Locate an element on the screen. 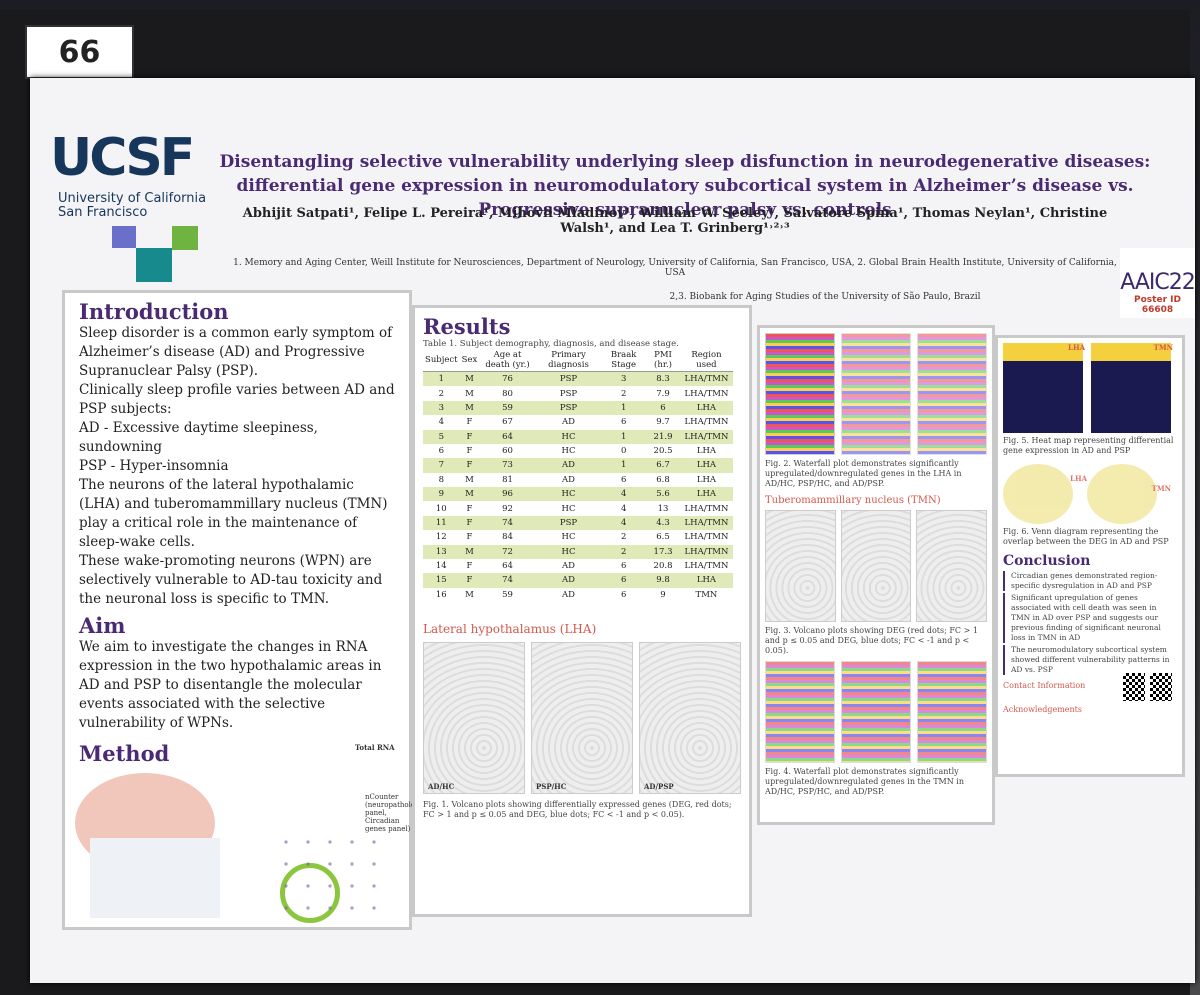 This screenshot has width=1200, height=995. table-row: 2 M 80 PSP 2 7.9 LHA/TMN is located at coordinates (578, 393).